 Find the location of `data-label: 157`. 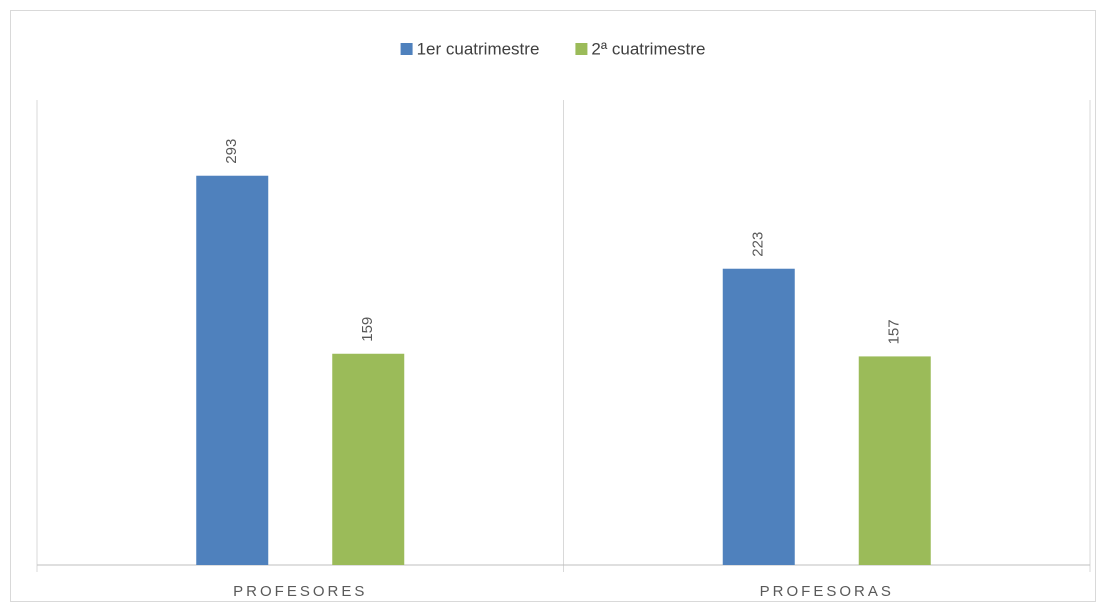

data-label: 157 is located at coordinates (894, 331).